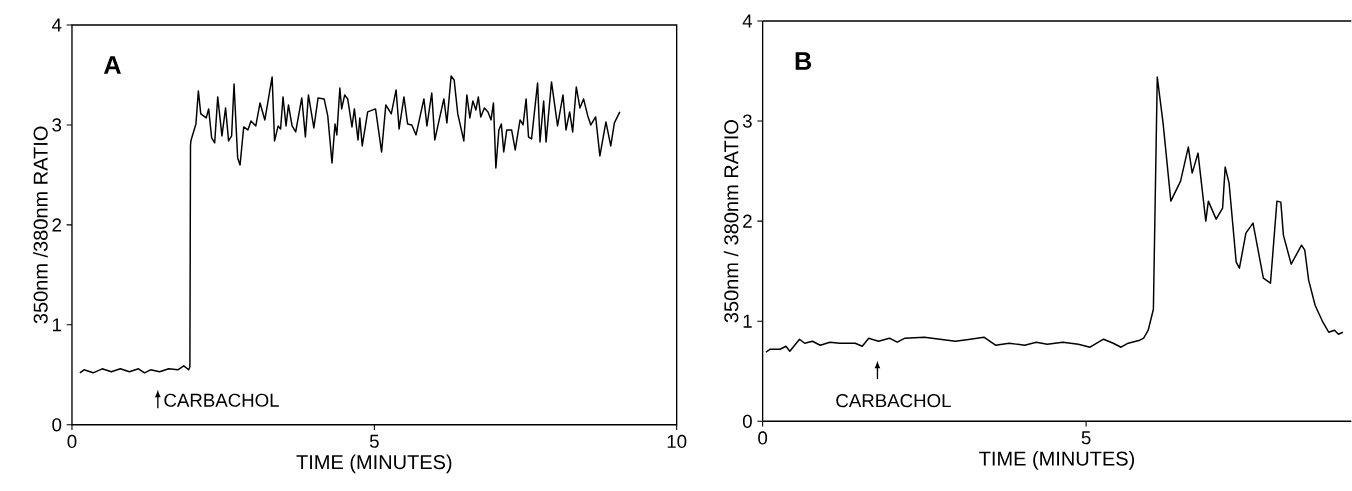 The width and height of the screenshot is (1352, 491). Describe the element at coordinates (803, 61) in the screenshot. I see `annotation: B` at that location.